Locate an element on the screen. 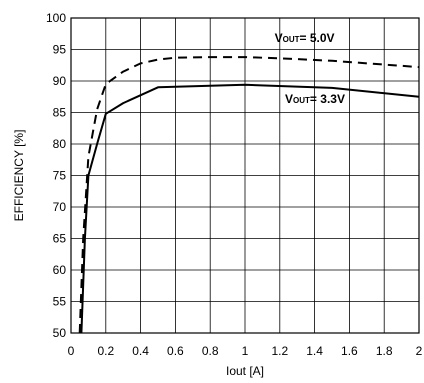  x-tick-label: 1.4 is located at coordinates (314, 351).